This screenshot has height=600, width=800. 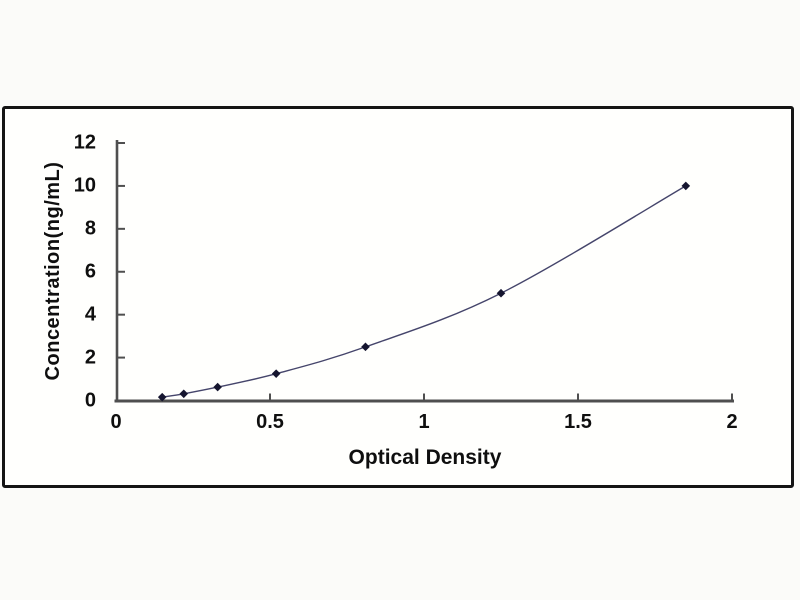 I want to click on y-tick-label: 0, so click(x=90, y=400).